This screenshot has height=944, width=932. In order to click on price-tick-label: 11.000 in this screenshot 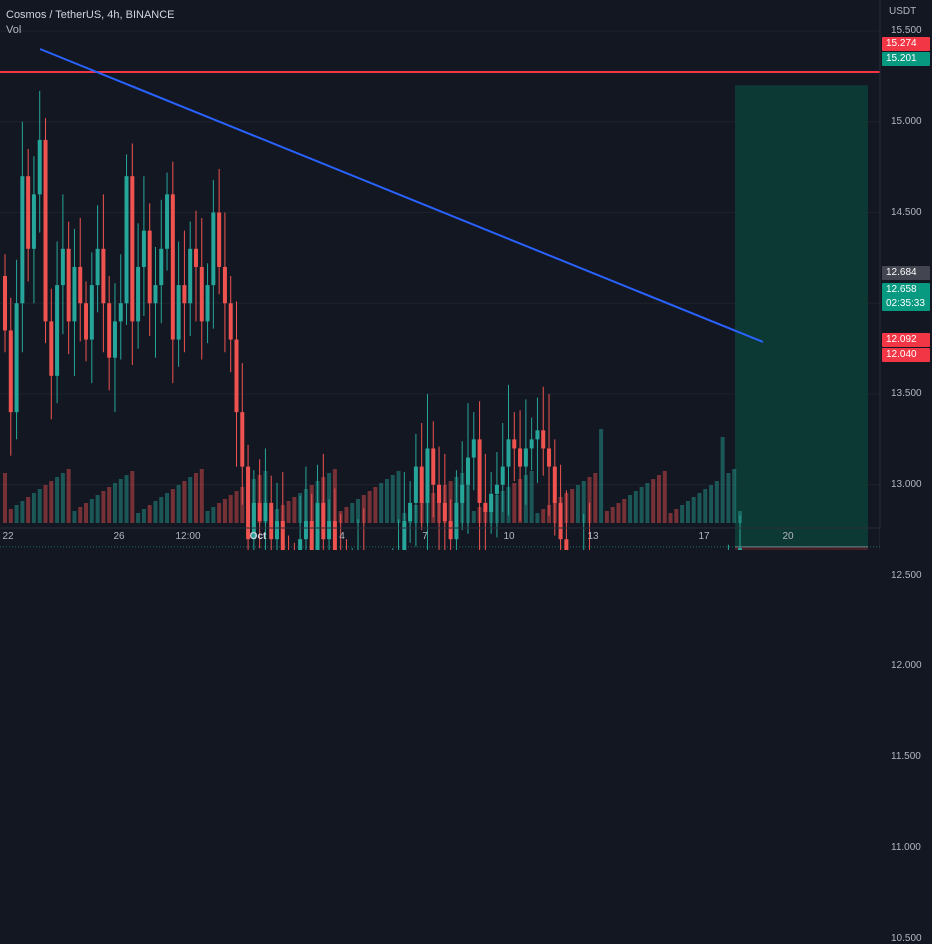, I will do `click(906, 847)`.